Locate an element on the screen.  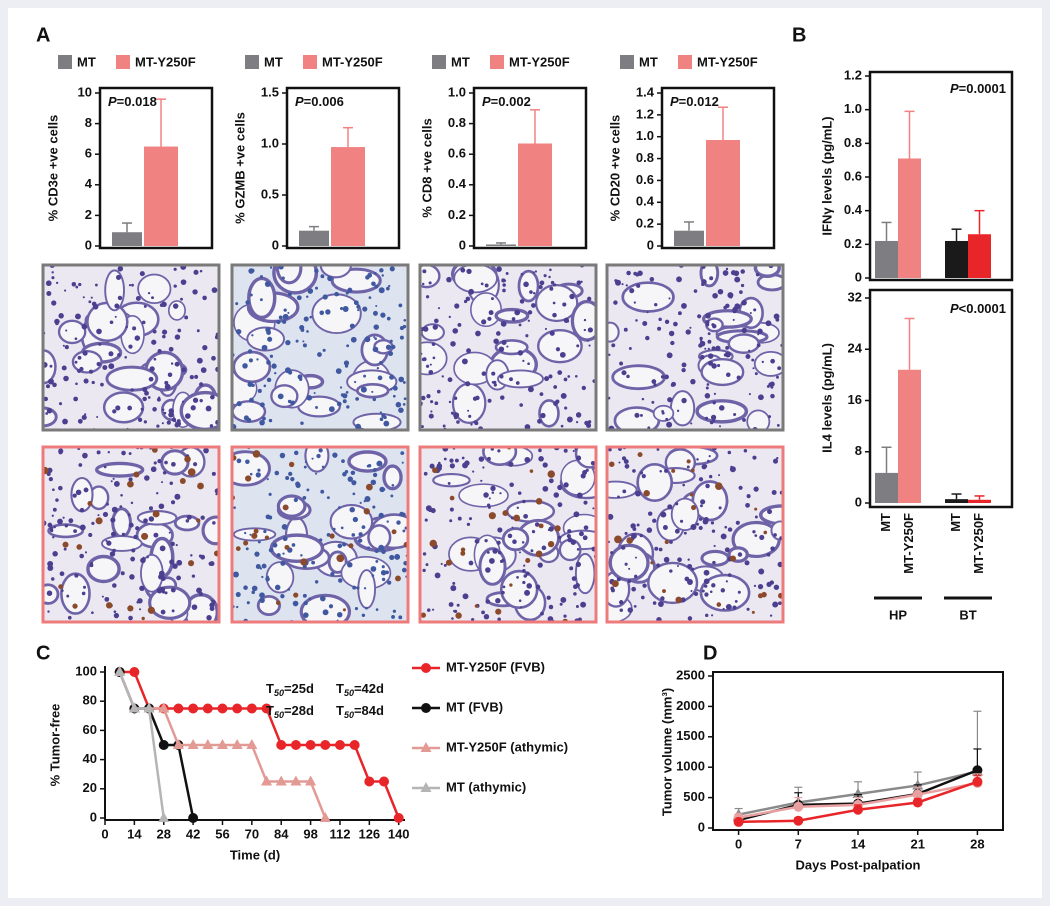
y-tick-label: 1.0 is located at coordinates (457, 91).